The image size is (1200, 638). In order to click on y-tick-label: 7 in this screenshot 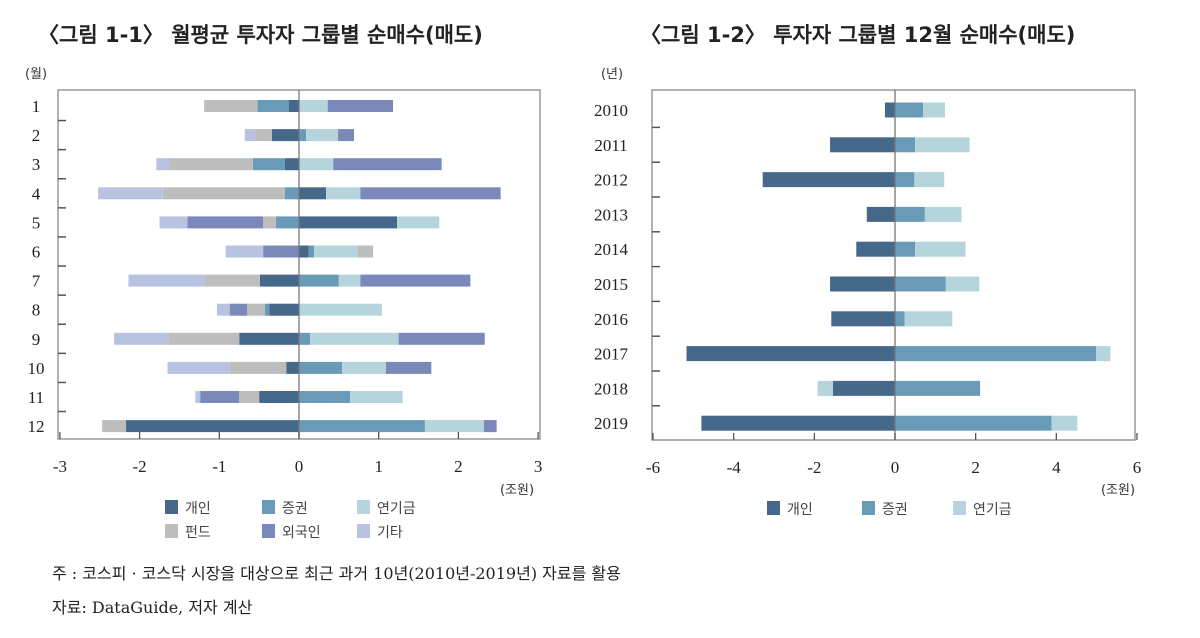, I will do `click(36, 281)`.